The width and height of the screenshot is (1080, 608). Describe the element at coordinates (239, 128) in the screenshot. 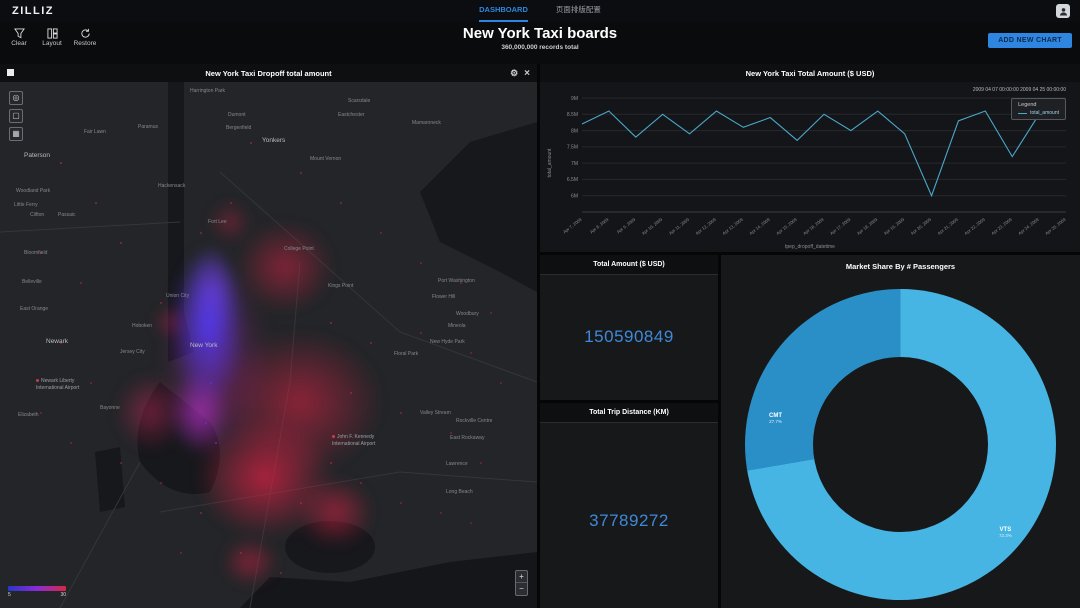

I see `map-place-label: Bergenfield` at that location.